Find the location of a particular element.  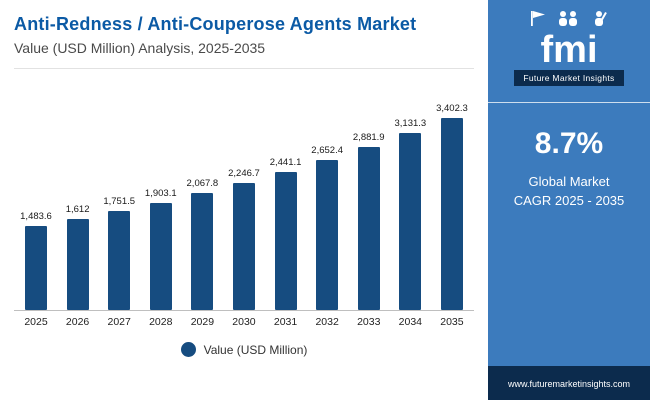

bar-value-label: 2,881.9 is located at coordinates (368, 137).